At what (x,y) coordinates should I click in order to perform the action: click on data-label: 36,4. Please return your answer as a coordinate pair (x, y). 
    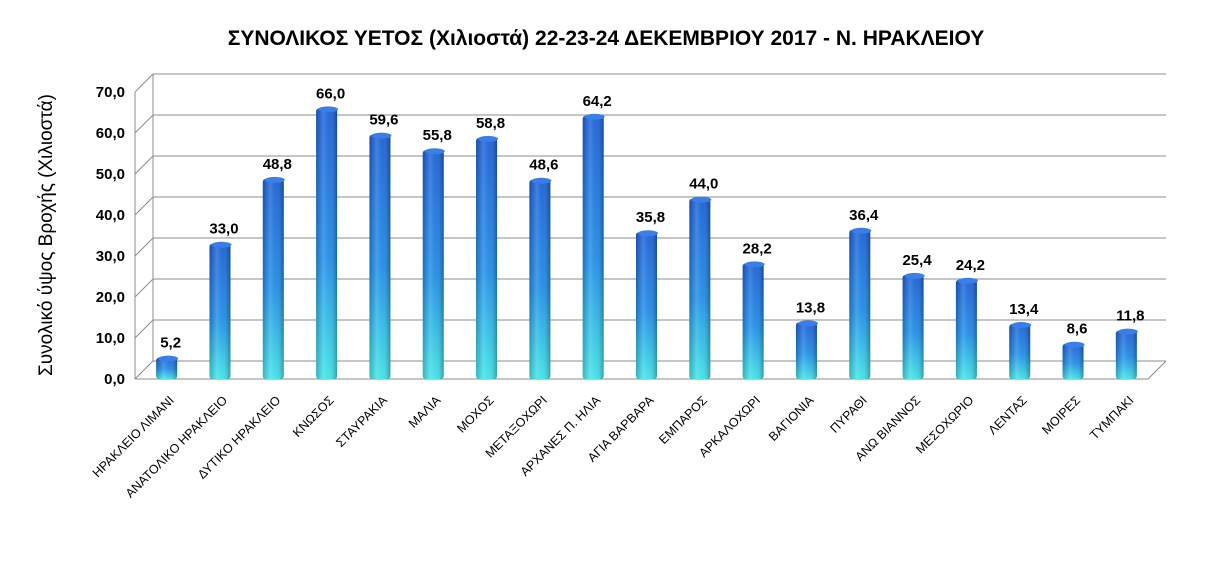
    Looking at the image, I should click on (864, 215).